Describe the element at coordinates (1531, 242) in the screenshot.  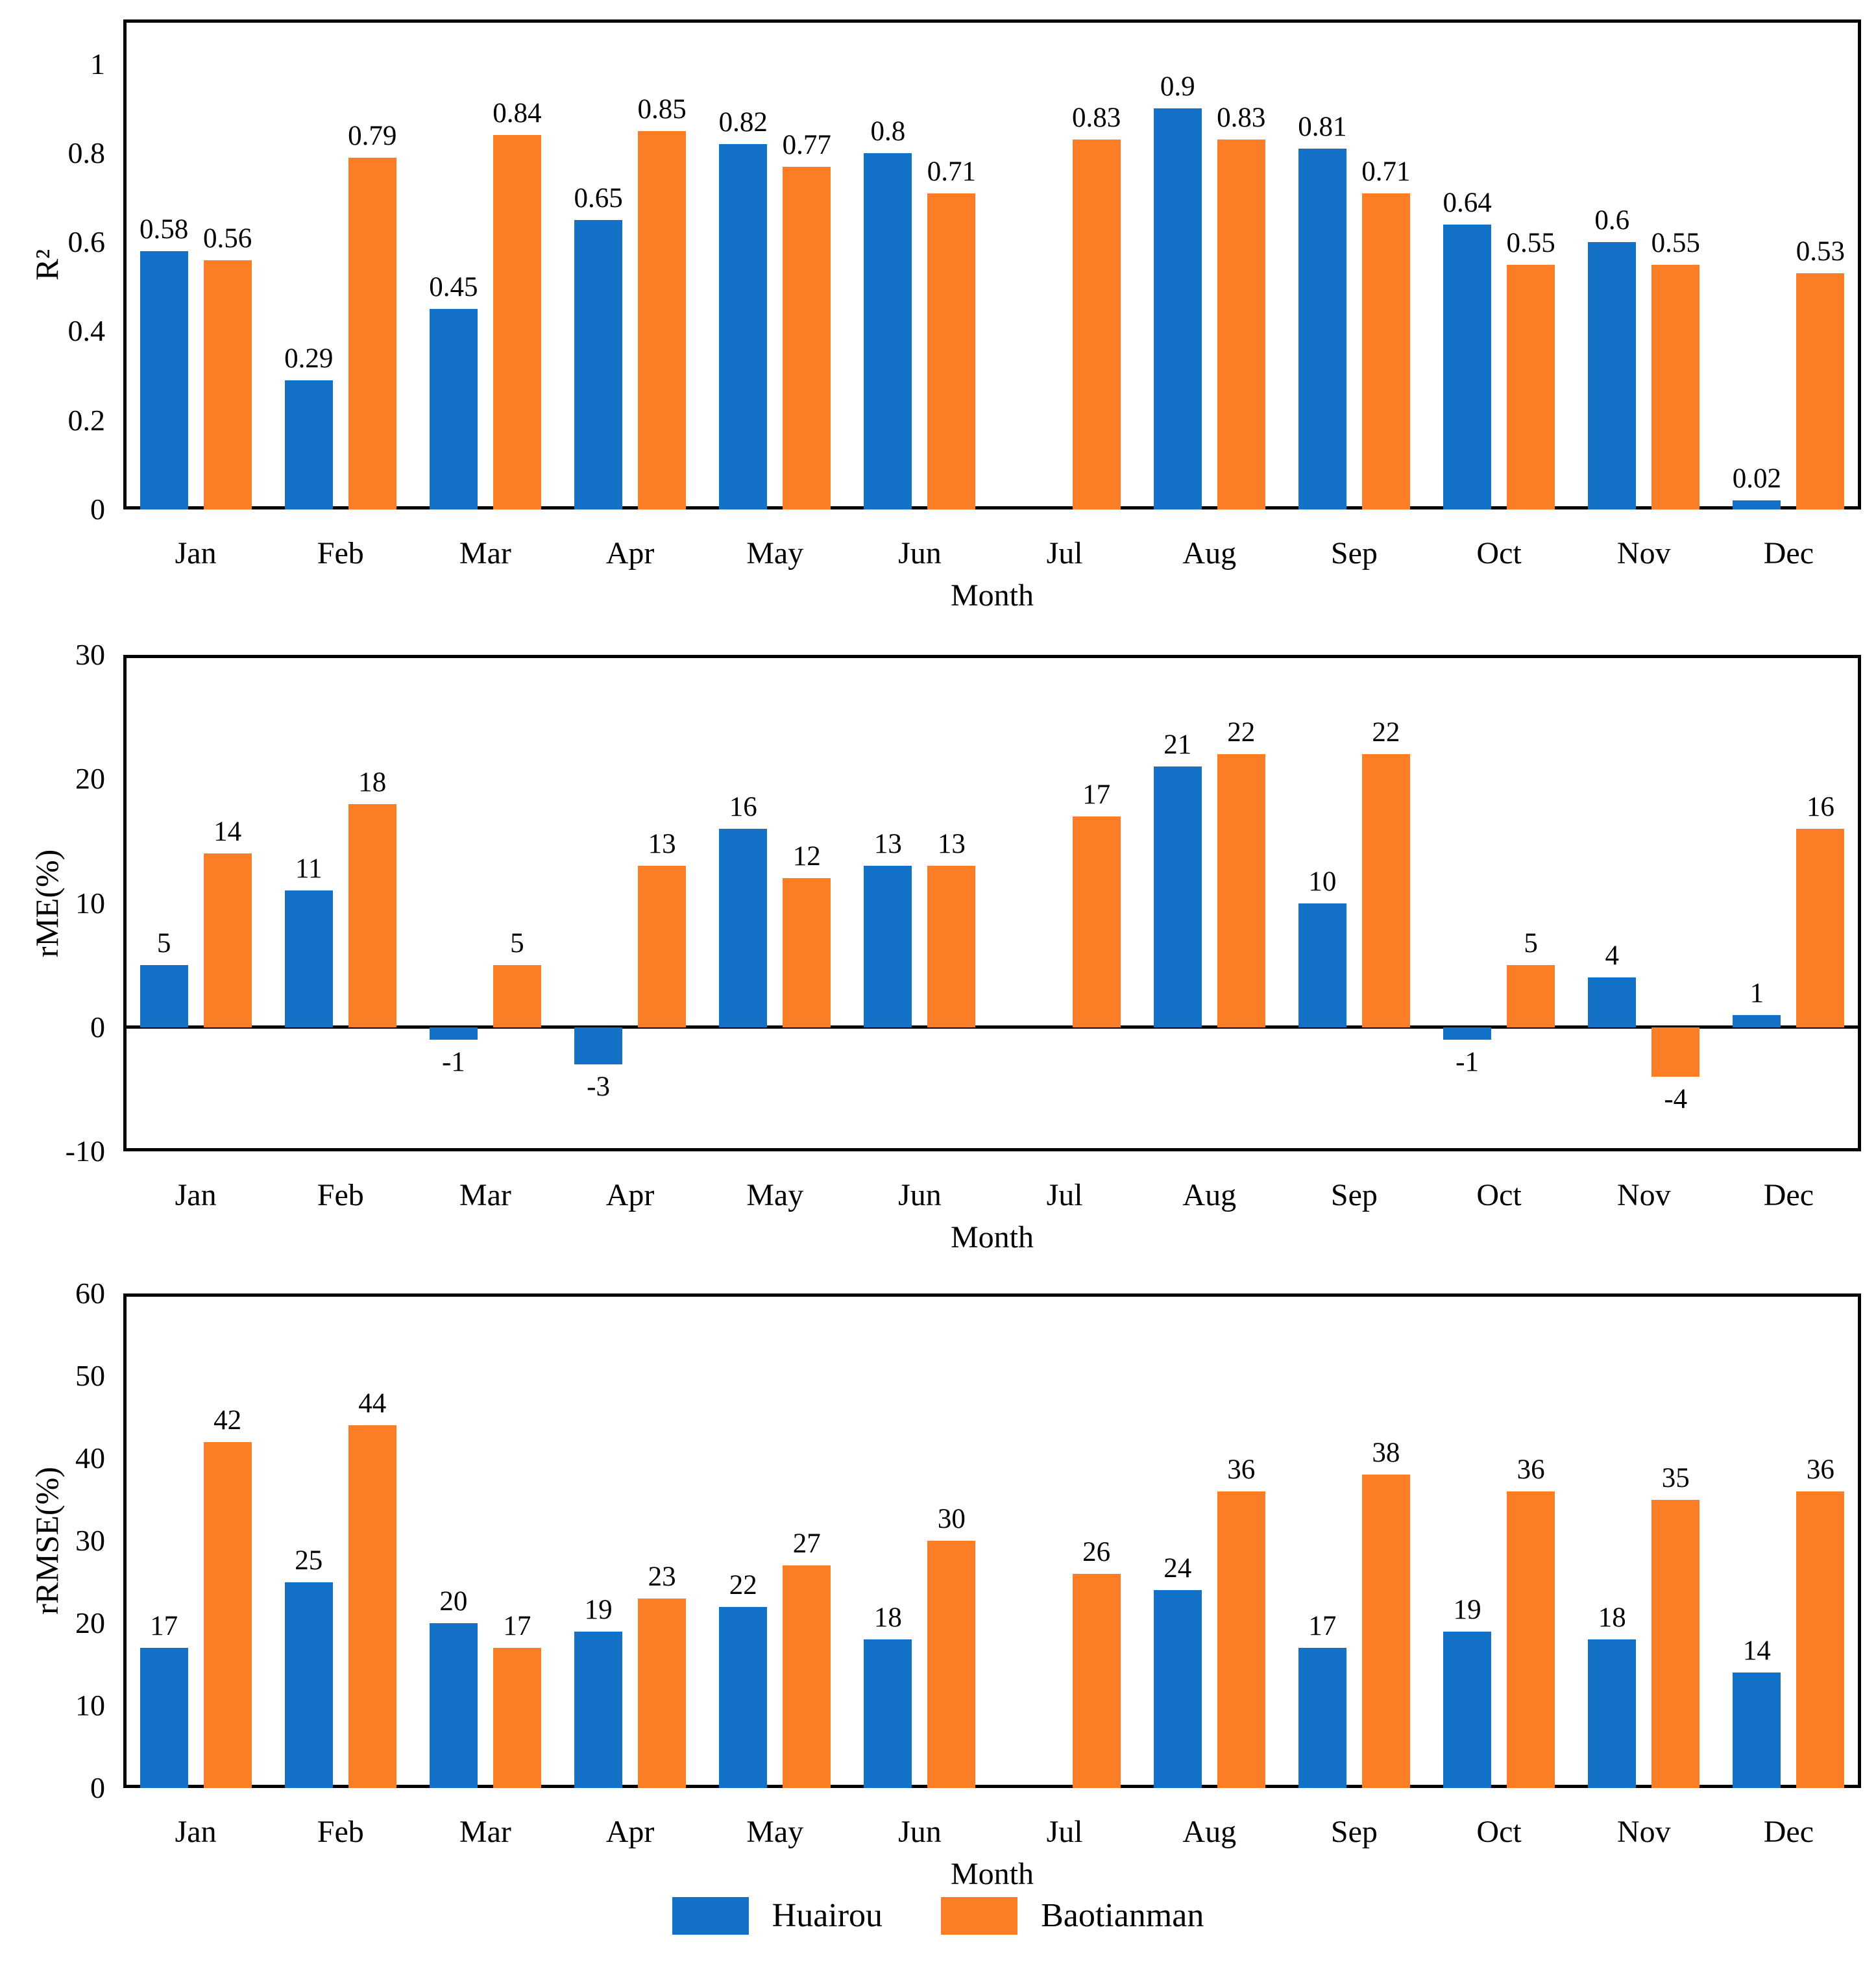
I see `bar-value-label: 0.55` at that location.